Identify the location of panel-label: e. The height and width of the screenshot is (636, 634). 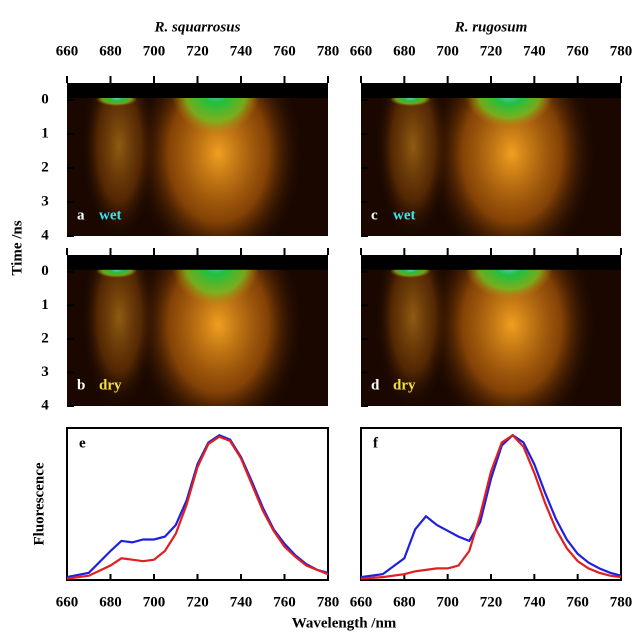
(82, 443).